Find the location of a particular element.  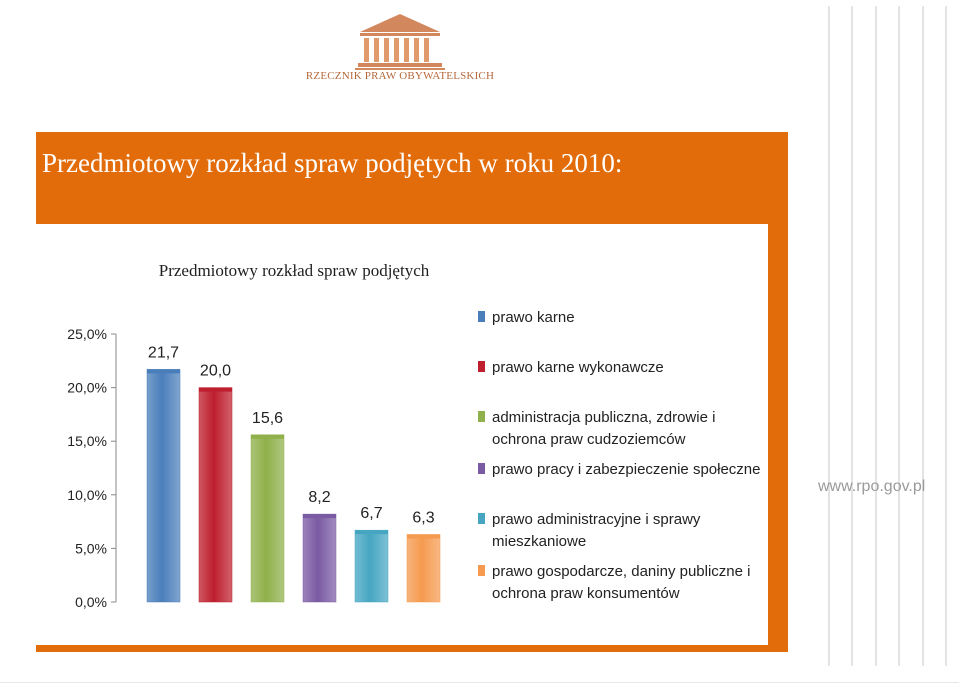

legend-label: prawo pracy i zabezpieczenie społeczne is located at coordinates (626, 469).